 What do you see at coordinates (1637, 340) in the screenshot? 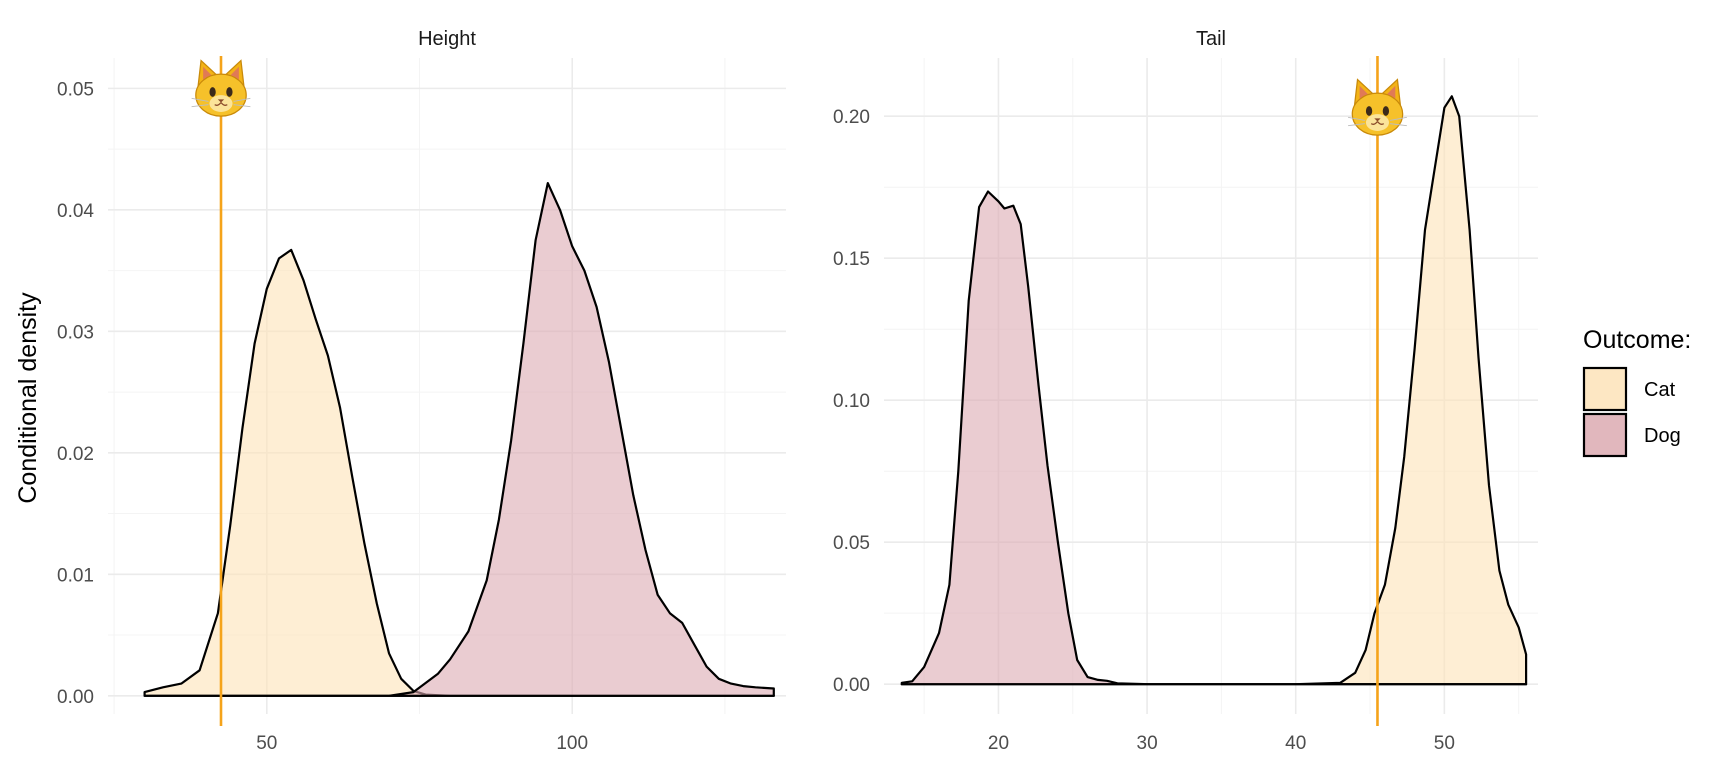
I see `legend-title: Outcome:` at bounding box center [1637, 340].